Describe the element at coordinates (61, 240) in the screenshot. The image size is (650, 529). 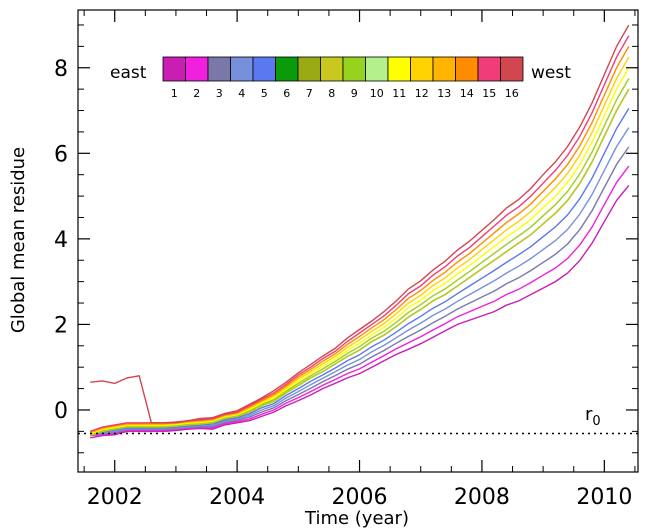
I see `y-tick-label-4: 4` at that location.